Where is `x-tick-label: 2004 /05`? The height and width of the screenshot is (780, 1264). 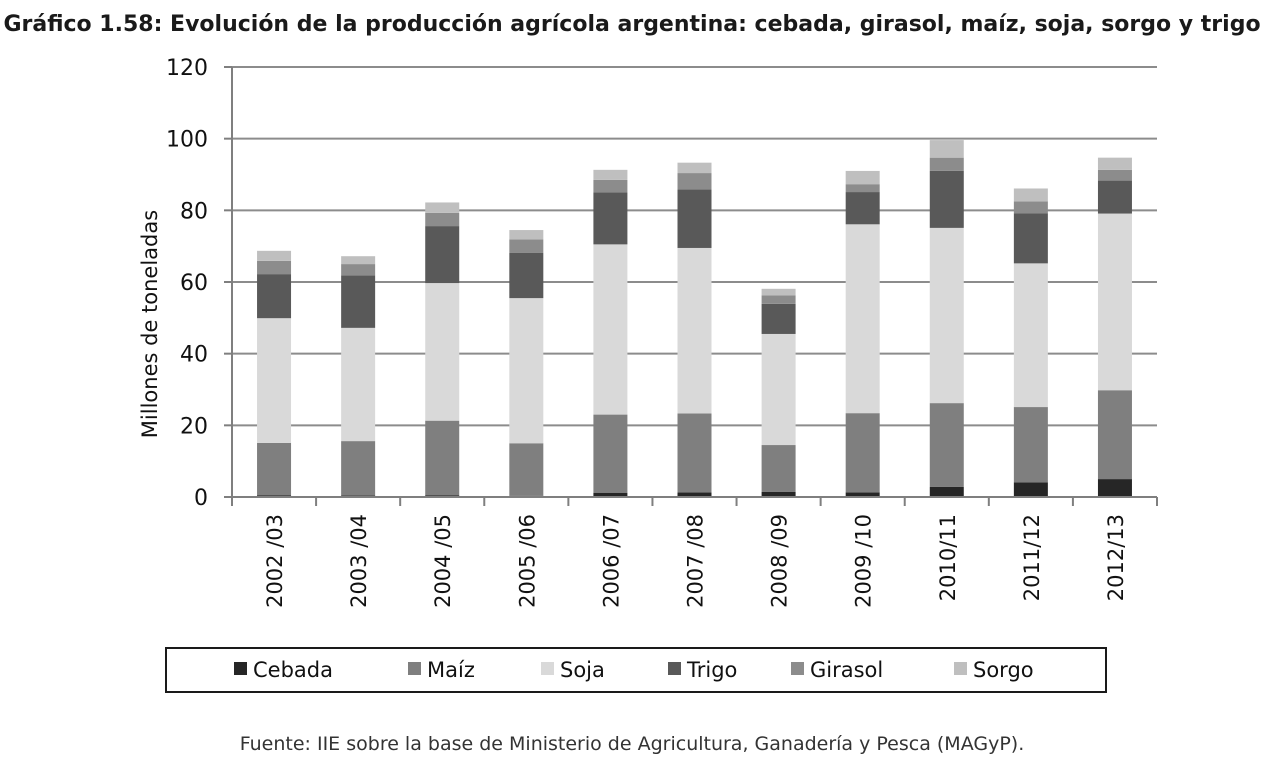 x-tick-label: 2004 /05 is located at coordinates (443, 561).